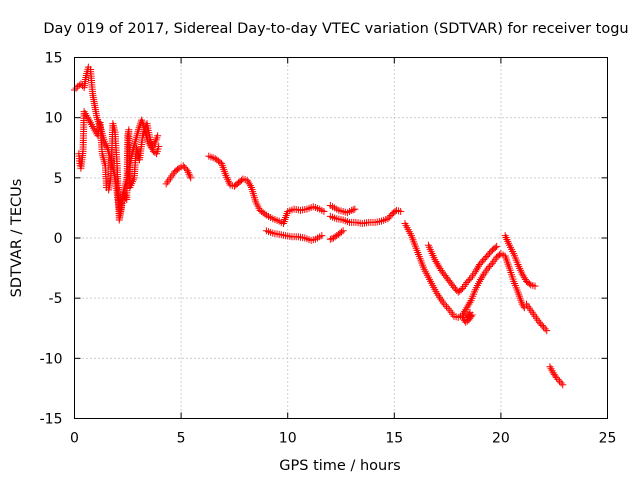  Describe the element at coordinates (54, 119) in the screenshot. I see `y-tick-label: 10` at that location.